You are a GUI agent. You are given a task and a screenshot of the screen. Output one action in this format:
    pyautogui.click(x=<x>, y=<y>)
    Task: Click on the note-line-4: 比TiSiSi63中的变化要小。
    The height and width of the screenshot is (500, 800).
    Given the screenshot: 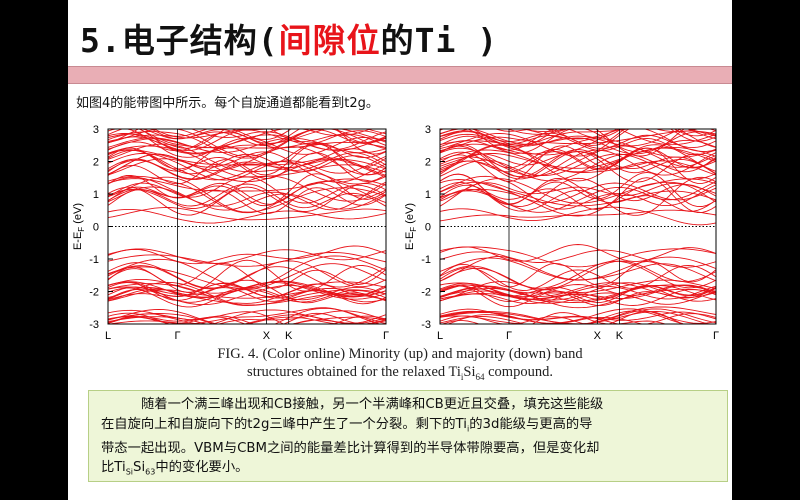 What is the action you would take?
    pyautogui.click(x=175, y=468)
    